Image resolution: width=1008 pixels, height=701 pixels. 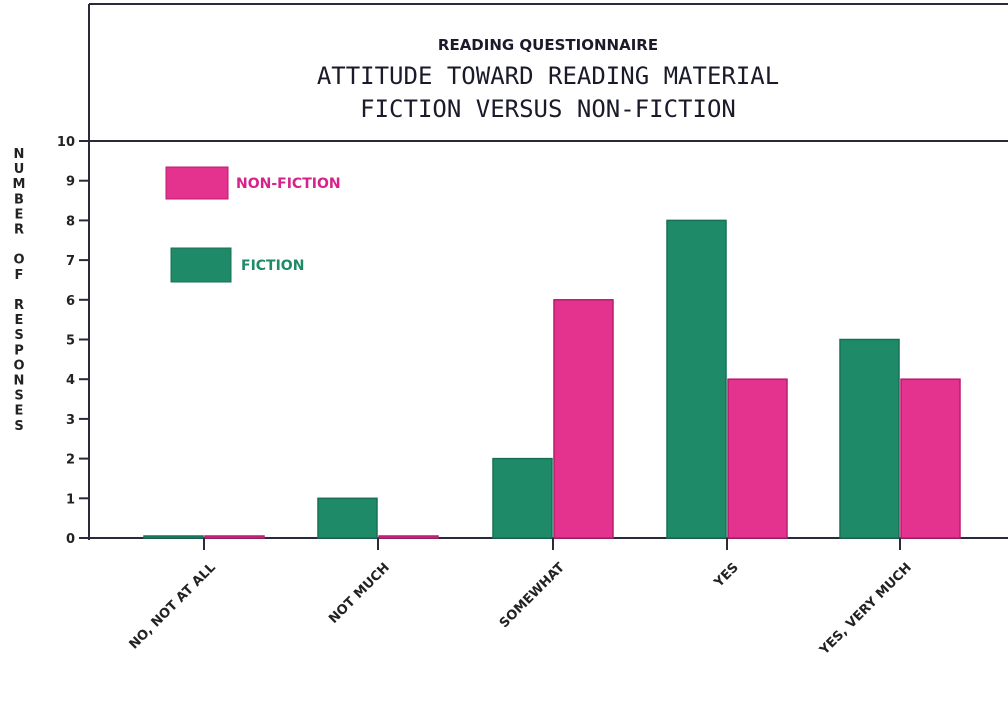 What do you see at coordinates (359, 593) in the screenshot?
I see `x-category-label: NOT MUCH` at bounding box center [359, 593].